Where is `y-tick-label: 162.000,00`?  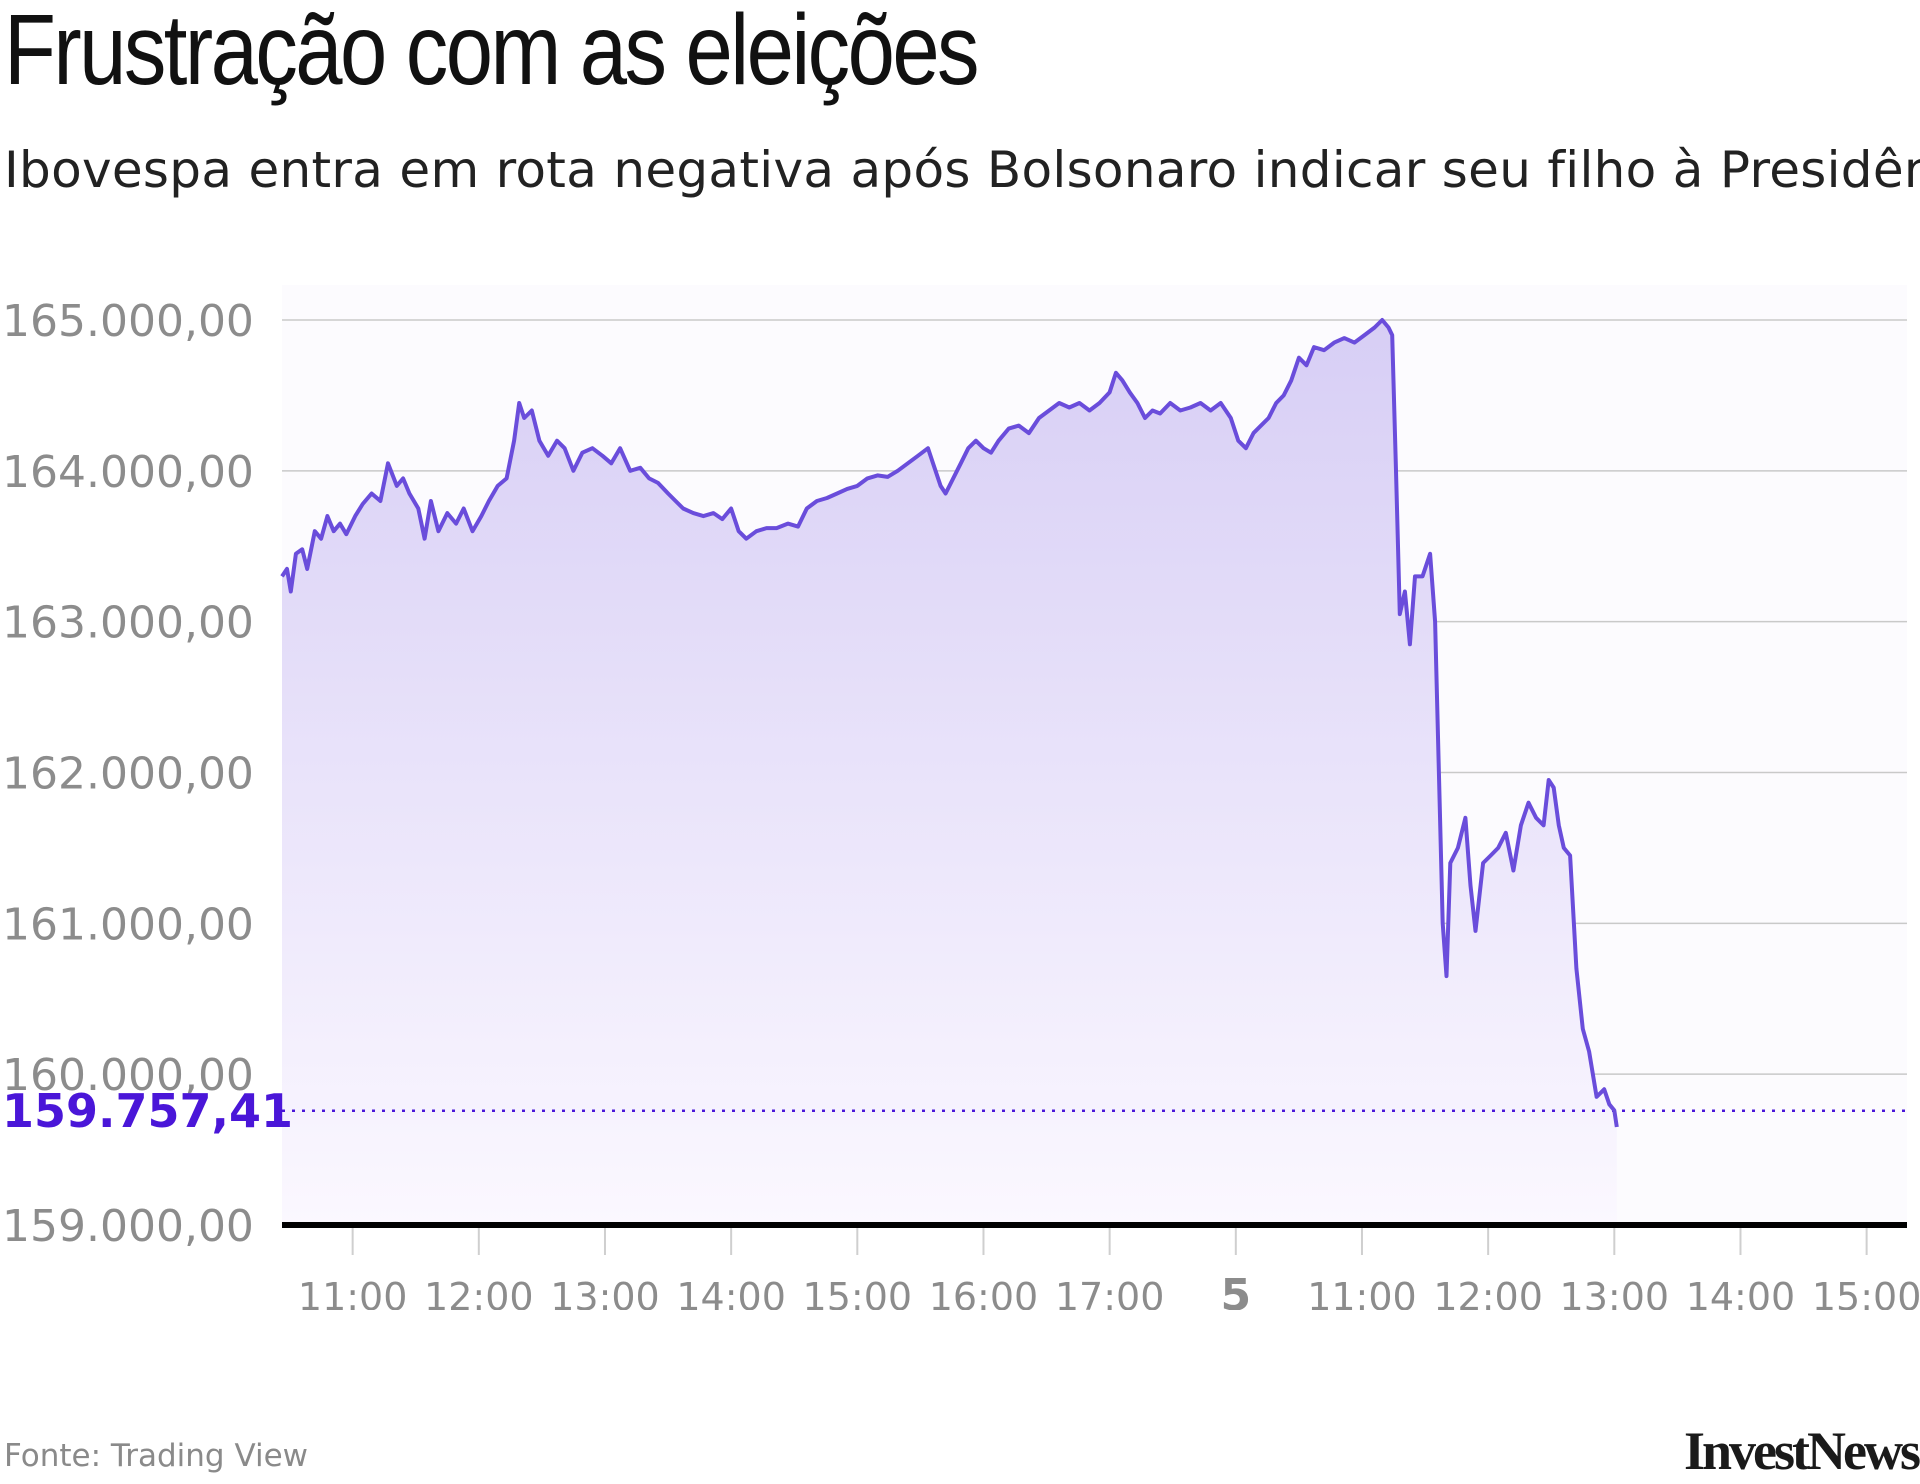
y-tick-label: 162.000,00 is located at coordinates (128, 774).